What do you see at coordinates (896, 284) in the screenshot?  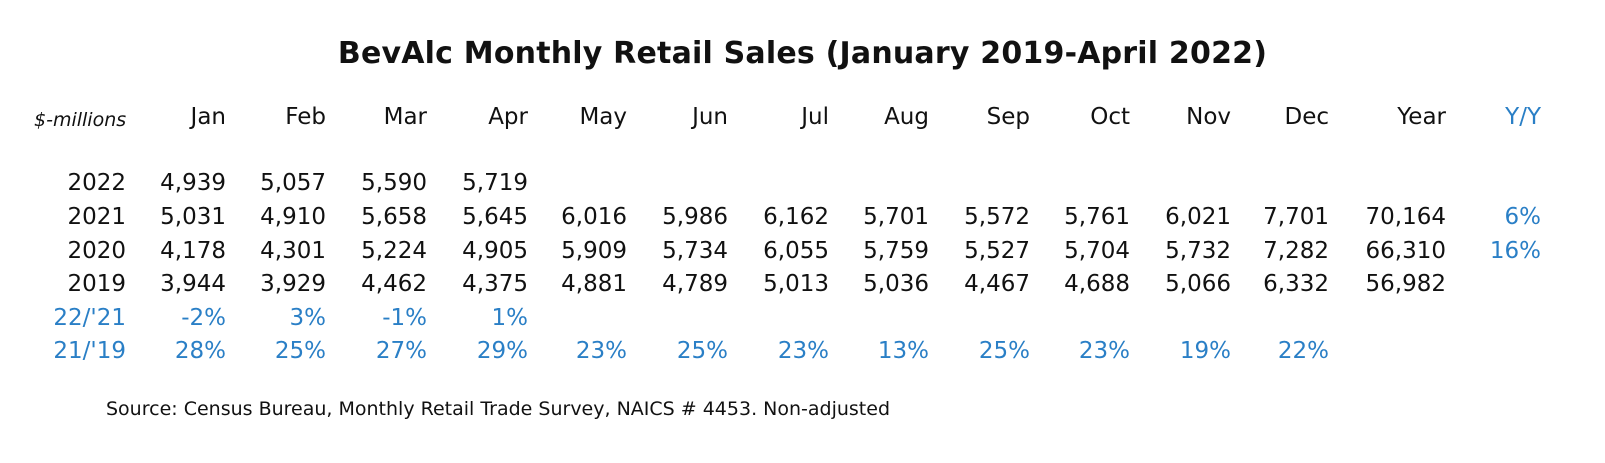 I see `table-cell: 5,036` at bounding box center [896, 284].